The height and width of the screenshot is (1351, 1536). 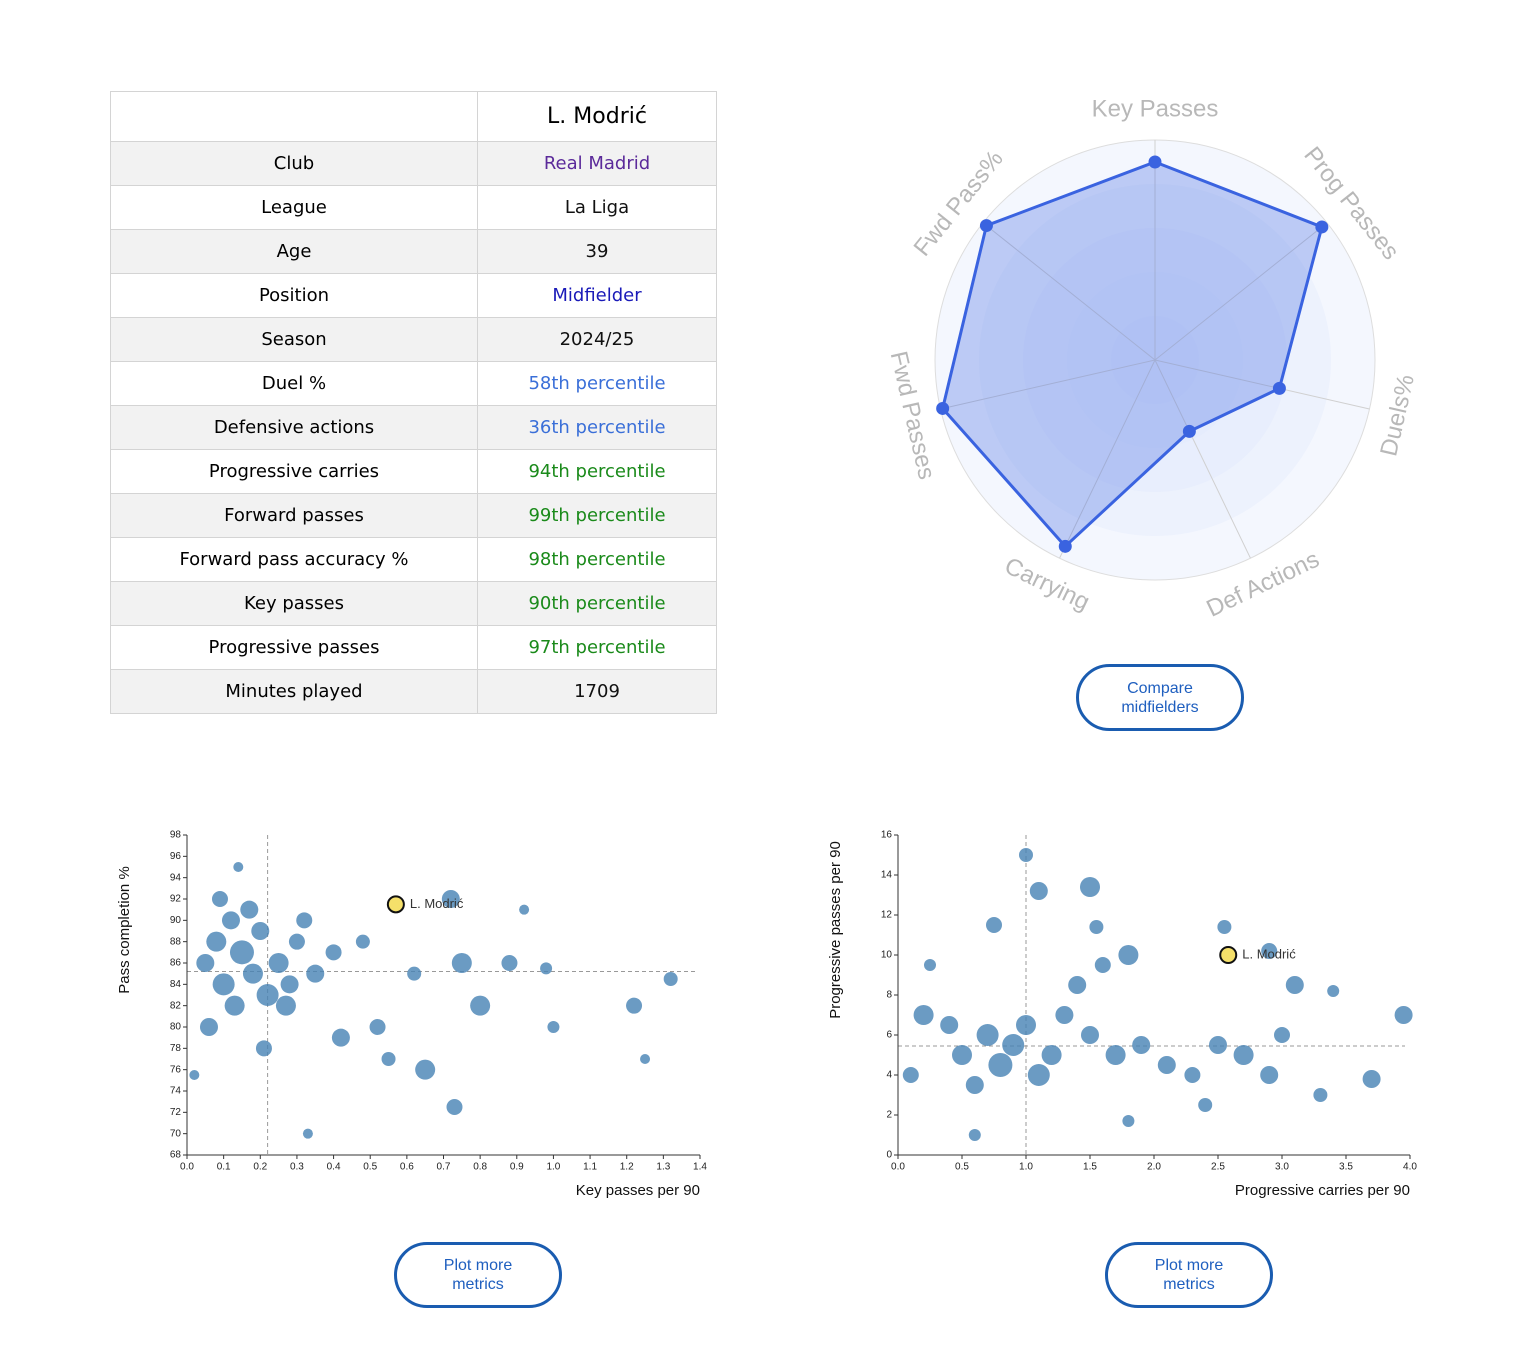 What do you see at coordinates (413, 116) in the screenshot?
I see `header-row: L. Modrić` at bounding box center [413, 116].